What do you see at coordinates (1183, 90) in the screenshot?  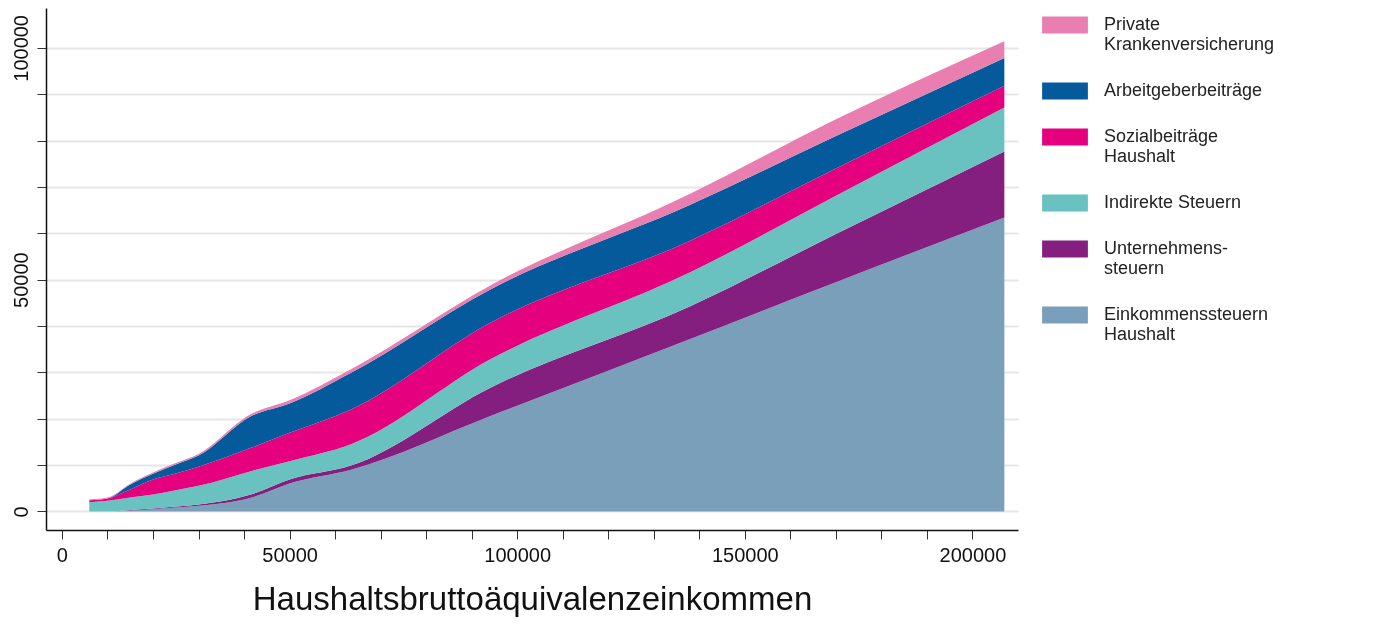 I see `legend-label: Arbeitgeberbeiträge` at bounding box center [1183, 90].